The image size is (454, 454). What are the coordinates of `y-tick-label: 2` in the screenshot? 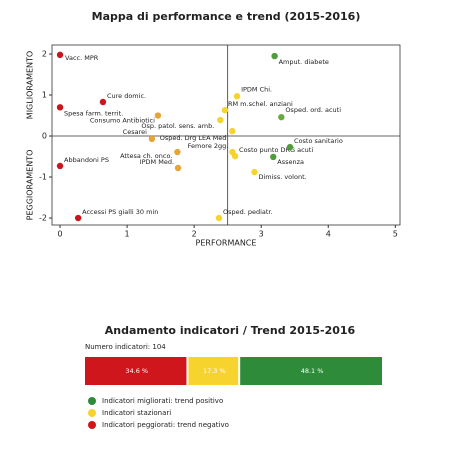 It's located at (44, 54).